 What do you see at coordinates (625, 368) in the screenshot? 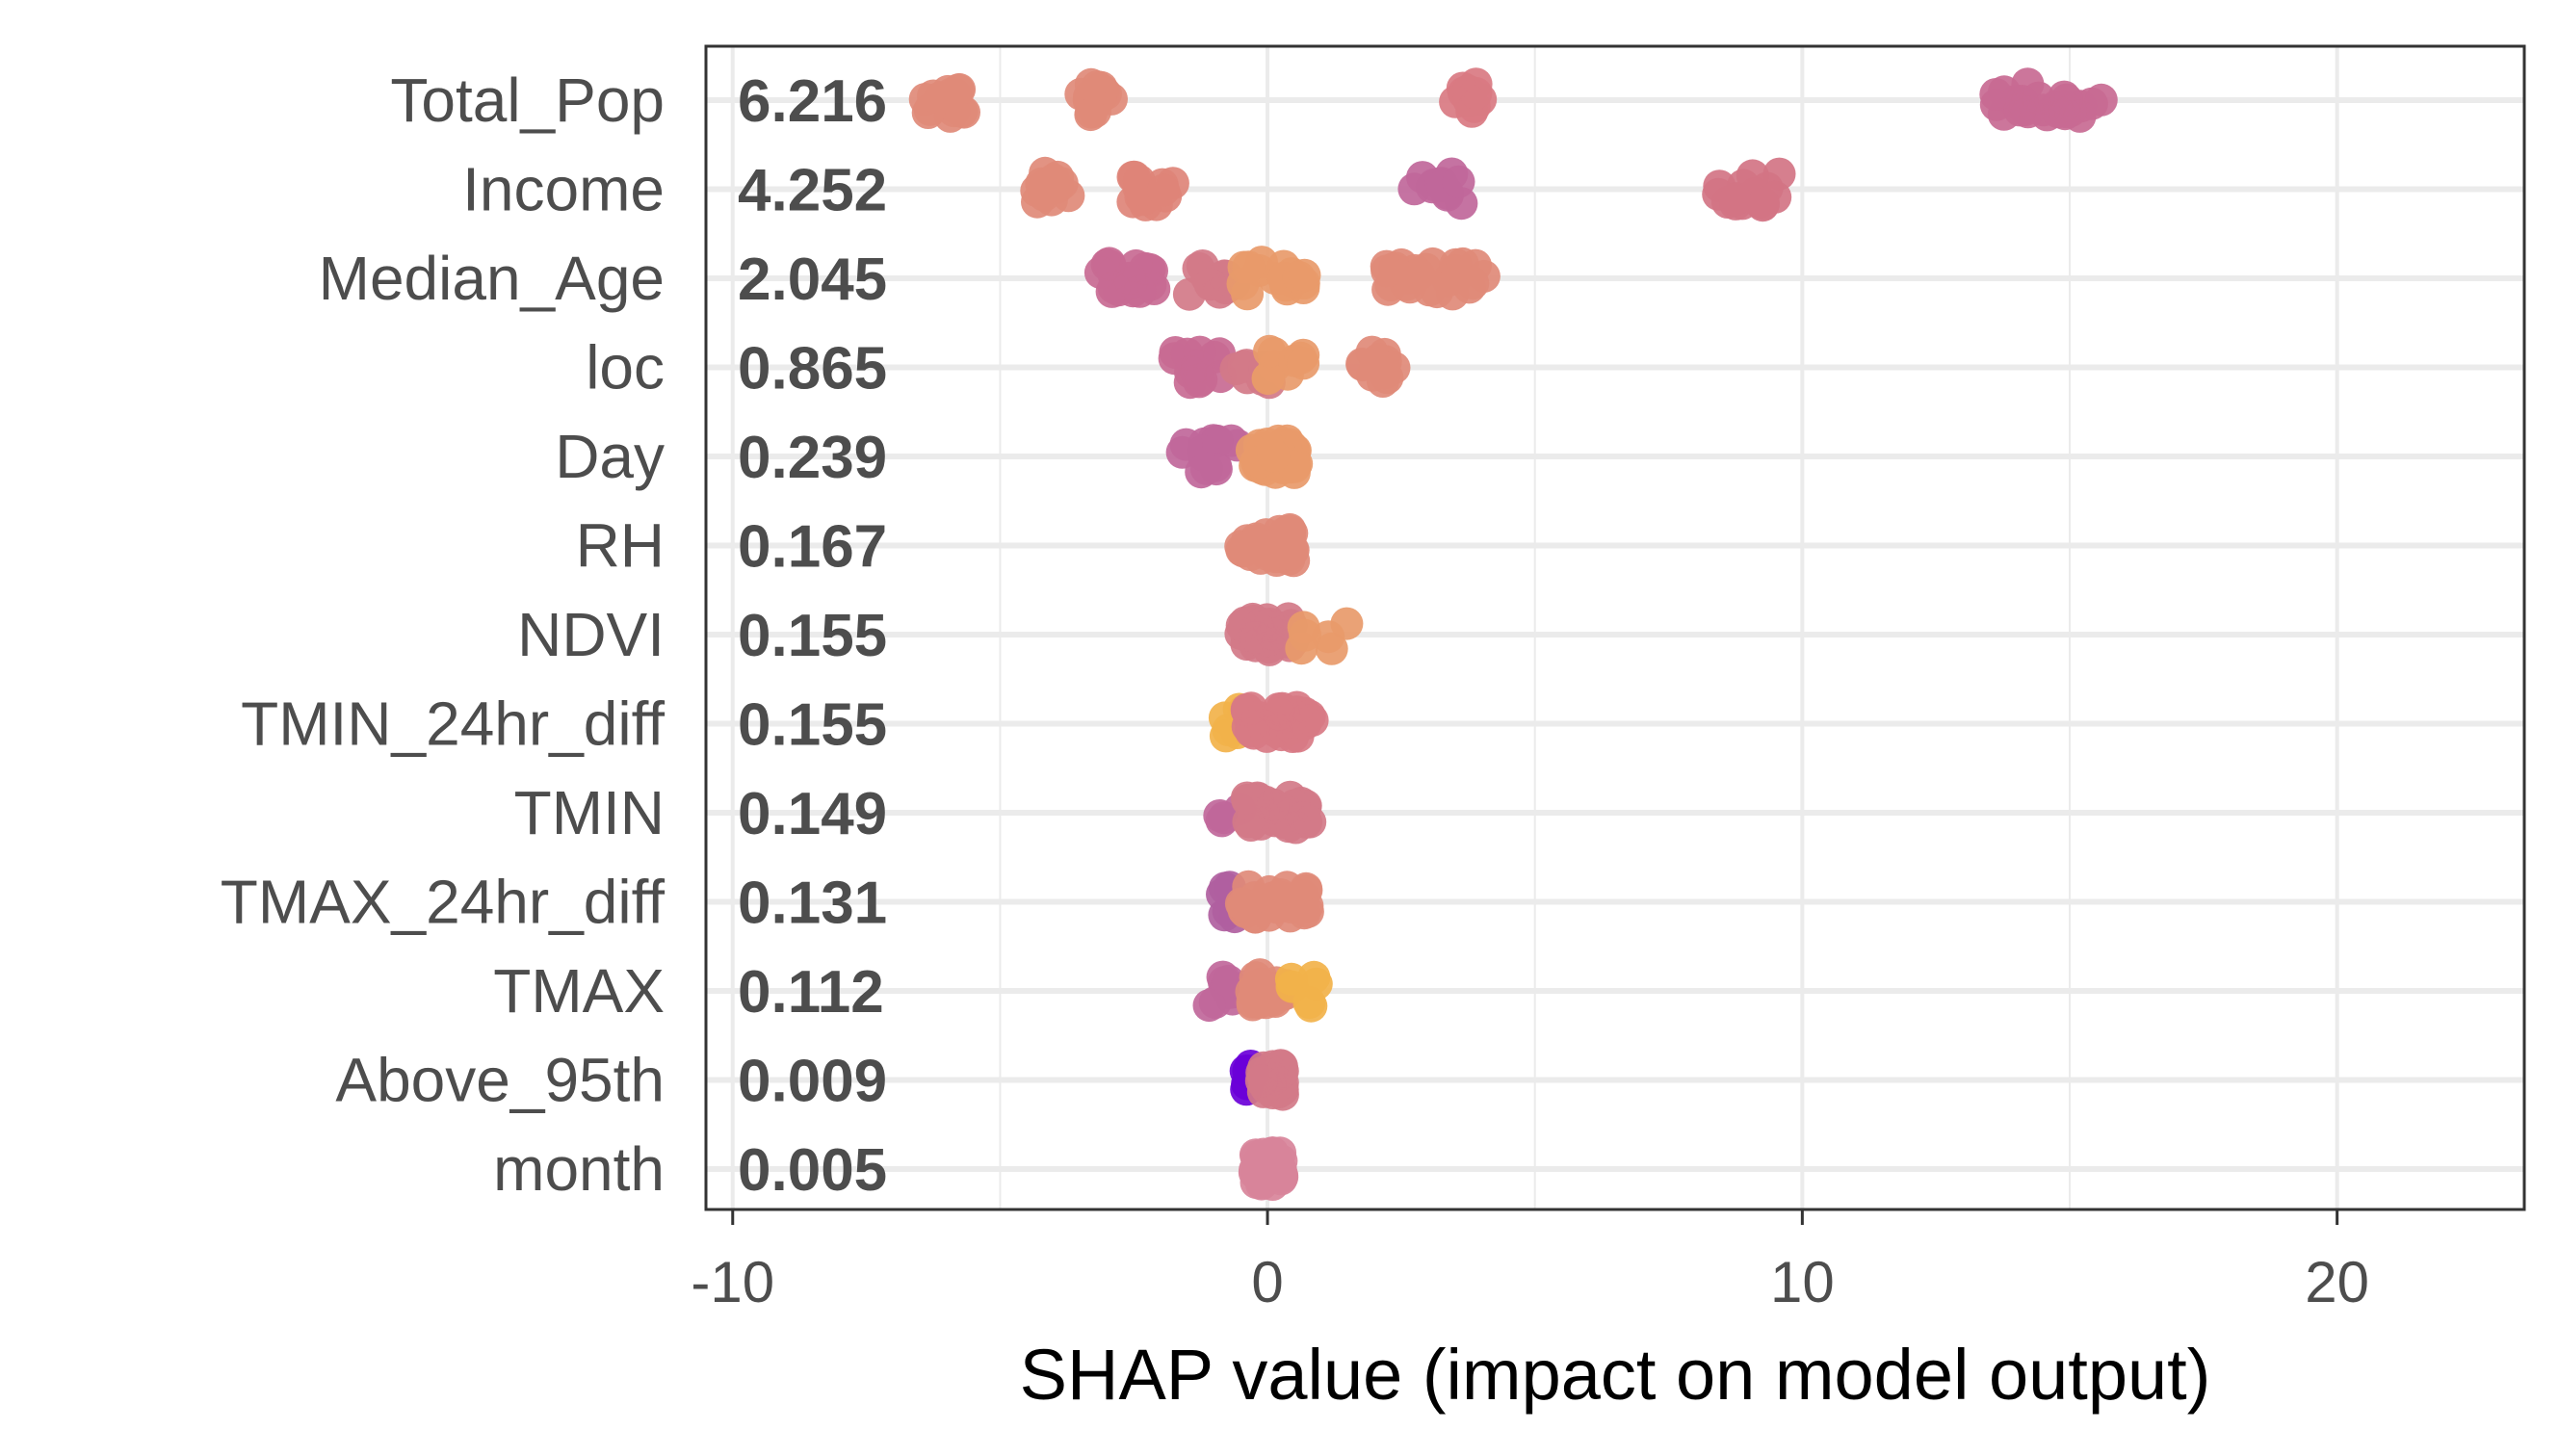
I see `feature-label: loc` at bounding box center [625, 368].